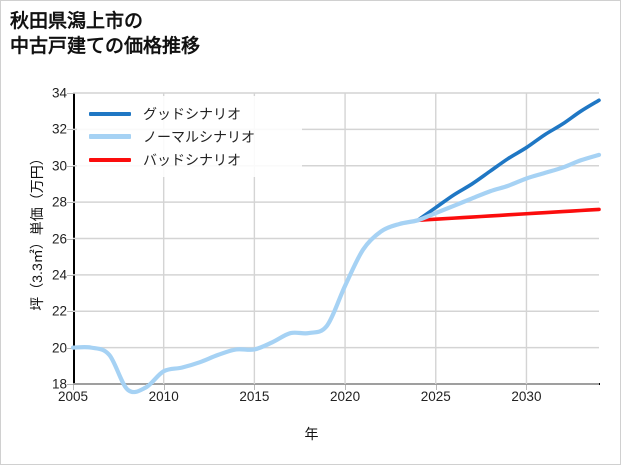 Image resolution: width=621 pixels, height=465 pixels. What do you see at coordinates (59, 238) in the screenshot?
I see `y-tick-label: 26` at bounding box center [59, 238].